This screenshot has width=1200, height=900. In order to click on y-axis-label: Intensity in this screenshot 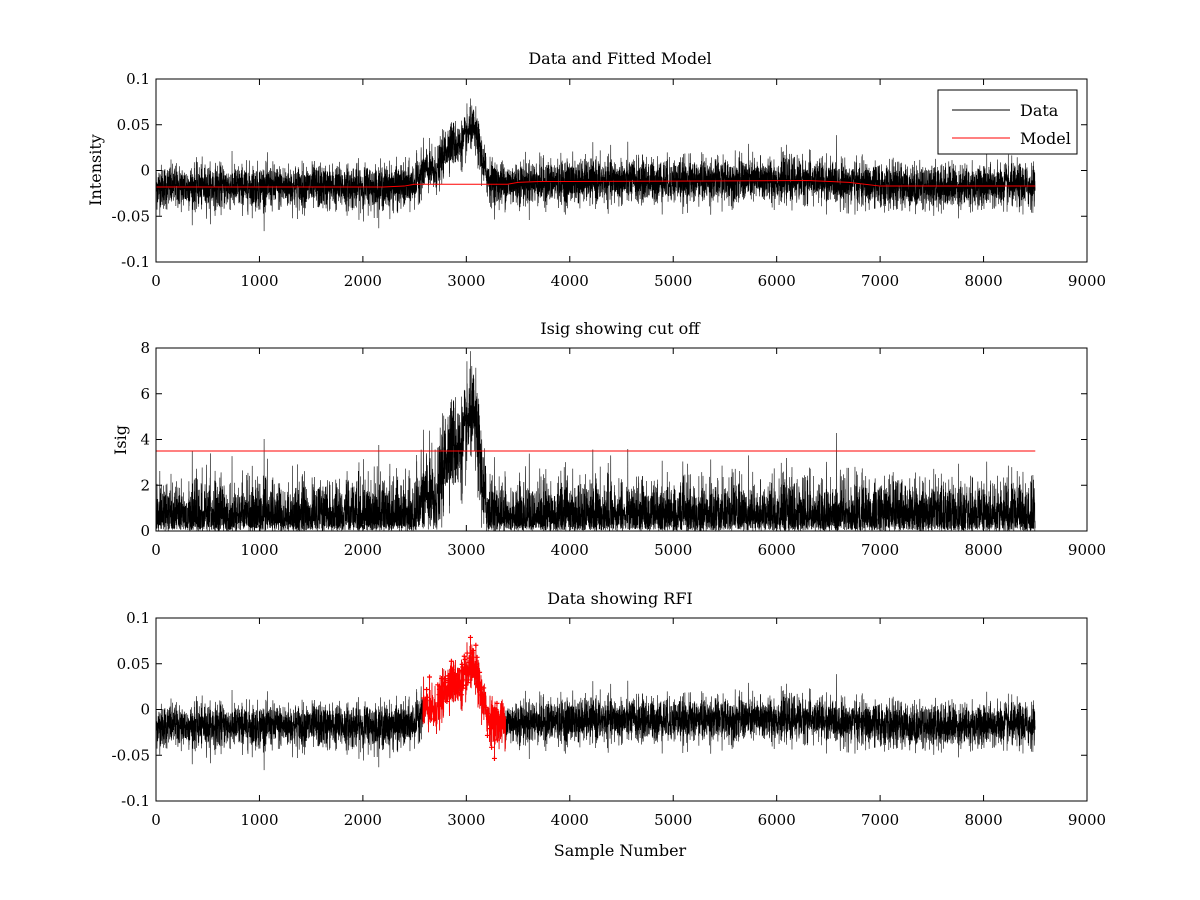, I will do `click(95, 170)`.